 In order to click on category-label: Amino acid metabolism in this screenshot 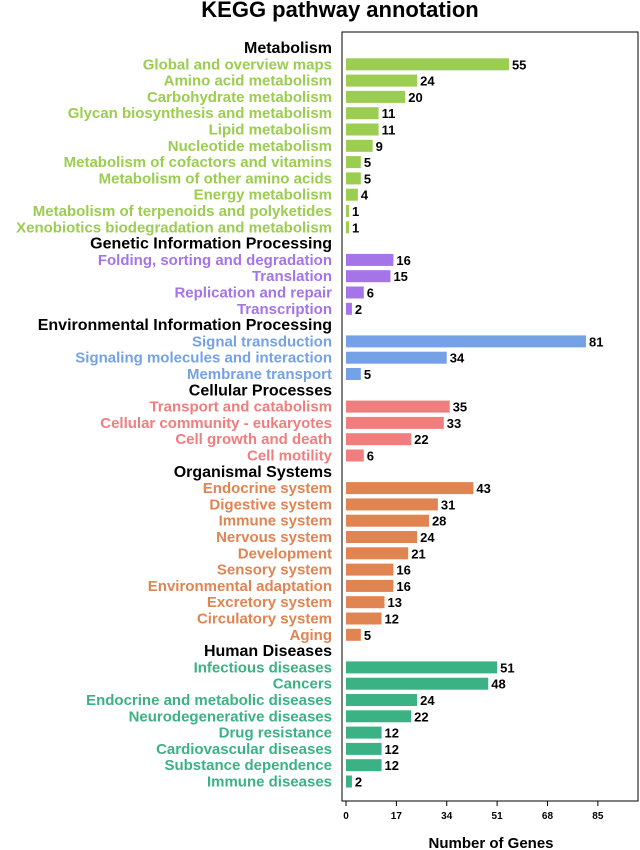, I will do `click(248, 81)`.